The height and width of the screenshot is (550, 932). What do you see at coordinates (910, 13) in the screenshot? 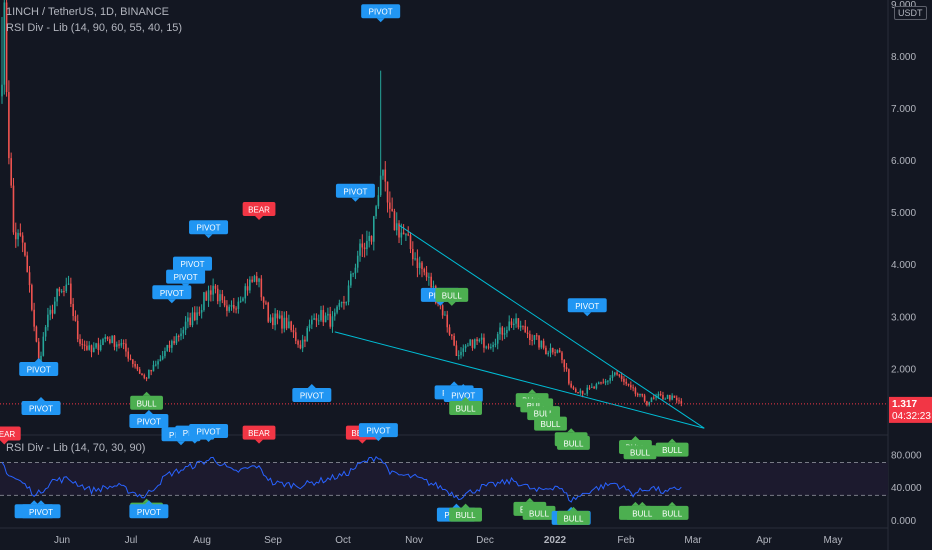
I see `currency-badge: USDT` at bounding box center [910, 13].